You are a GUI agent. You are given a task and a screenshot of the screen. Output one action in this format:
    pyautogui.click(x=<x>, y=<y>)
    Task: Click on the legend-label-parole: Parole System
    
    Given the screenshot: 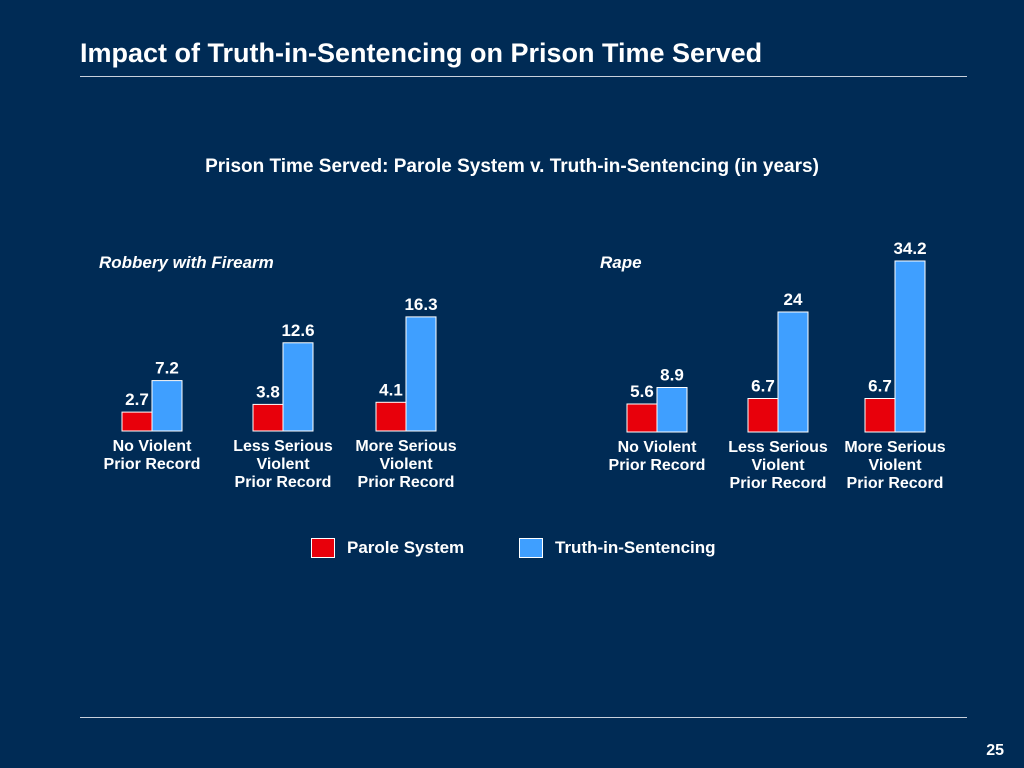 What is the action you would take?
    pyautogui.click(x=406, y=547)
    